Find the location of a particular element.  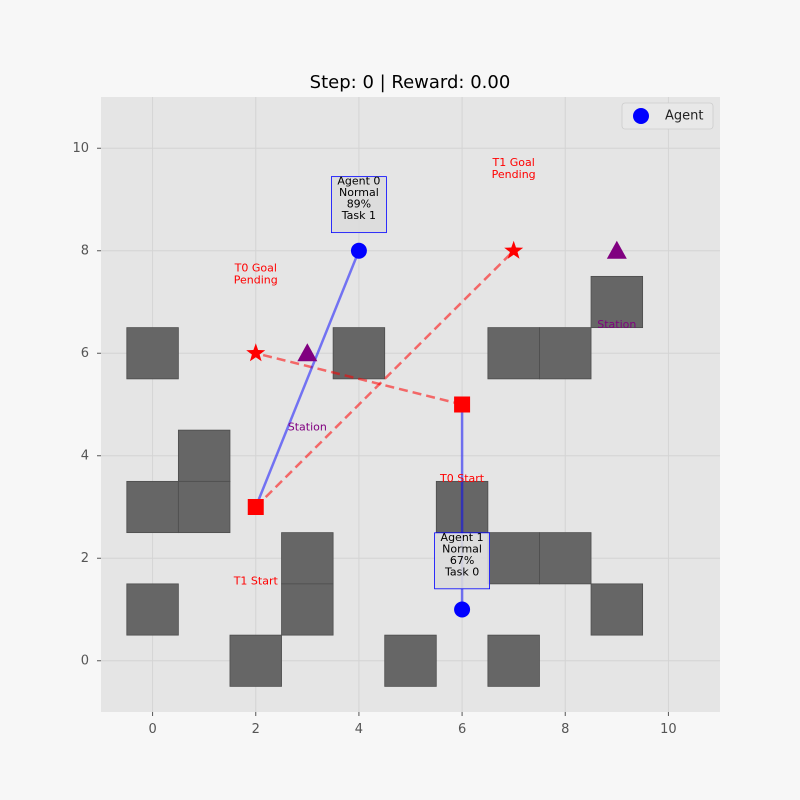

agent-info-line: 67% is located at coordinates (462, 560).